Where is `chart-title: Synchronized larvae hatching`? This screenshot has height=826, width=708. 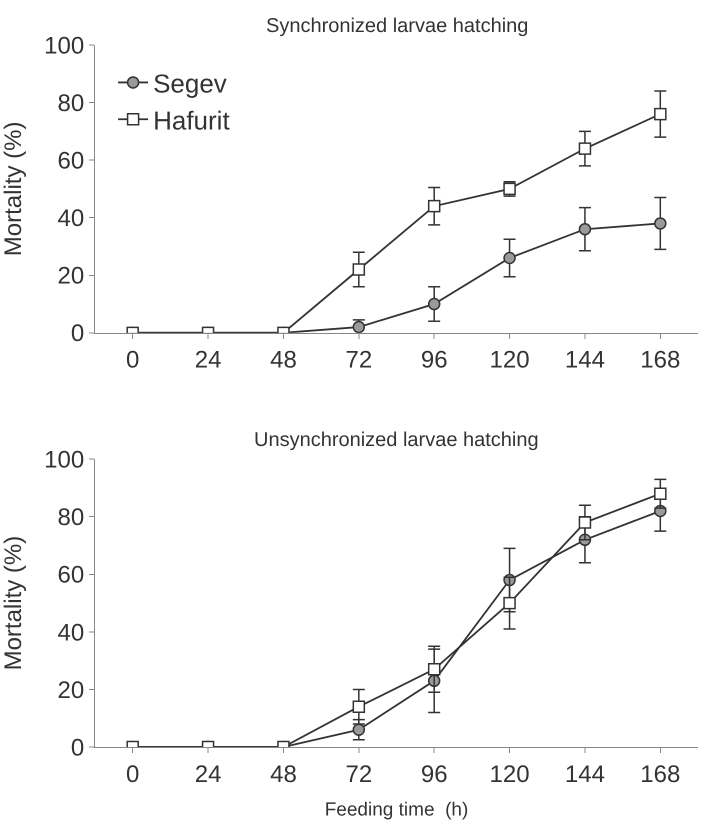 chart-title: Synchronized larvae hatching is located at coordinates (397, 26).